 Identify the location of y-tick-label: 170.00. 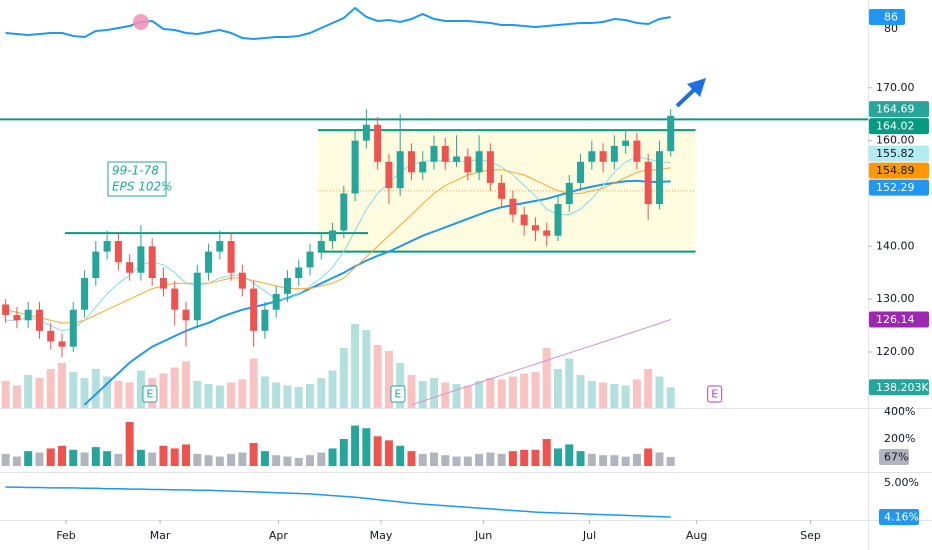
(895, 87).